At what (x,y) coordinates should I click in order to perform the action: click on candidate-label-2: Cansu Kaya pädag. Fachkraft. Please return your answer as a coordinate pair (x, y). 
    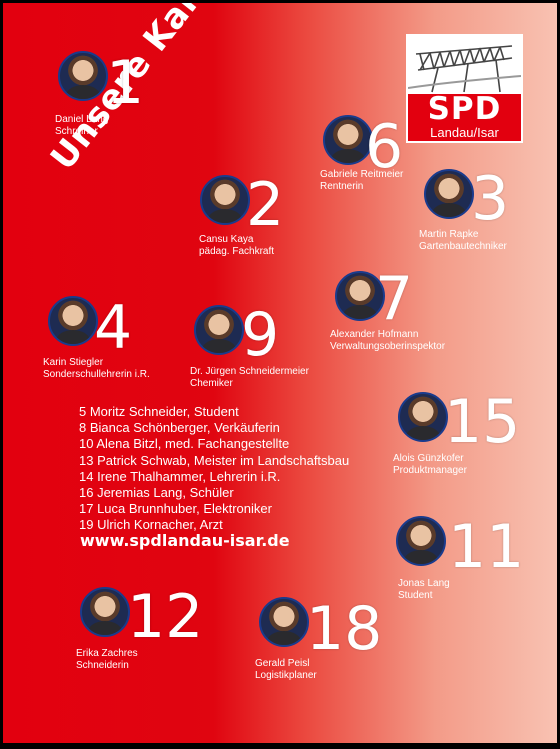
    Looking at the image, I should click on (236, 246).